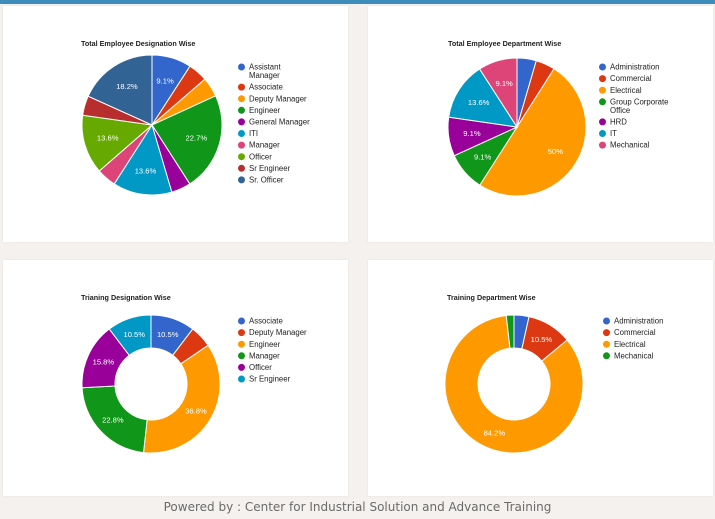 The image size is (715, 519). What do you see at coordinates (196, 411) in the screenshot?
I see `slice-label: 36.8%` at bounding box center [196, 411].